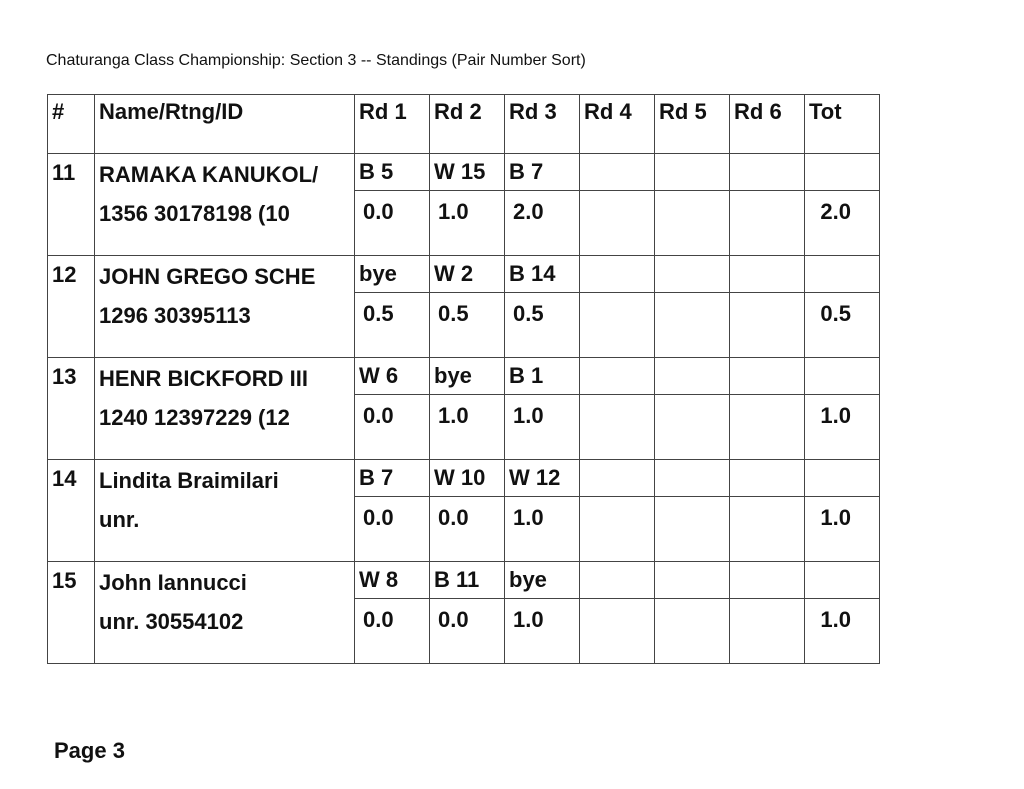 This screenshot has width=1024, height=789. Describe the element at coordinates (392, 124) in the screenshot. I see `header-cell: Rd 1` at that location.